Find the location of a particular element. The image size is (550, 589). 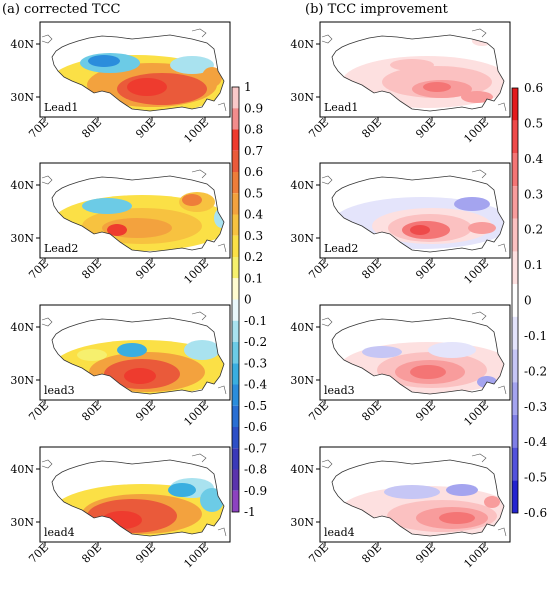

map-panel-left-2: Lead2 40N 30N 70E 80E 90E 100E is located at coordinates (120, 224).